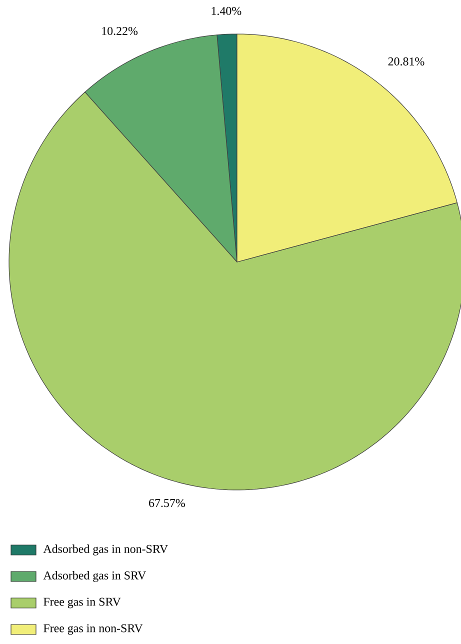 Image resolution: width=461 pixels, height=644 pixels. I want to click on data-label: 1.40%, so click(227, 11).